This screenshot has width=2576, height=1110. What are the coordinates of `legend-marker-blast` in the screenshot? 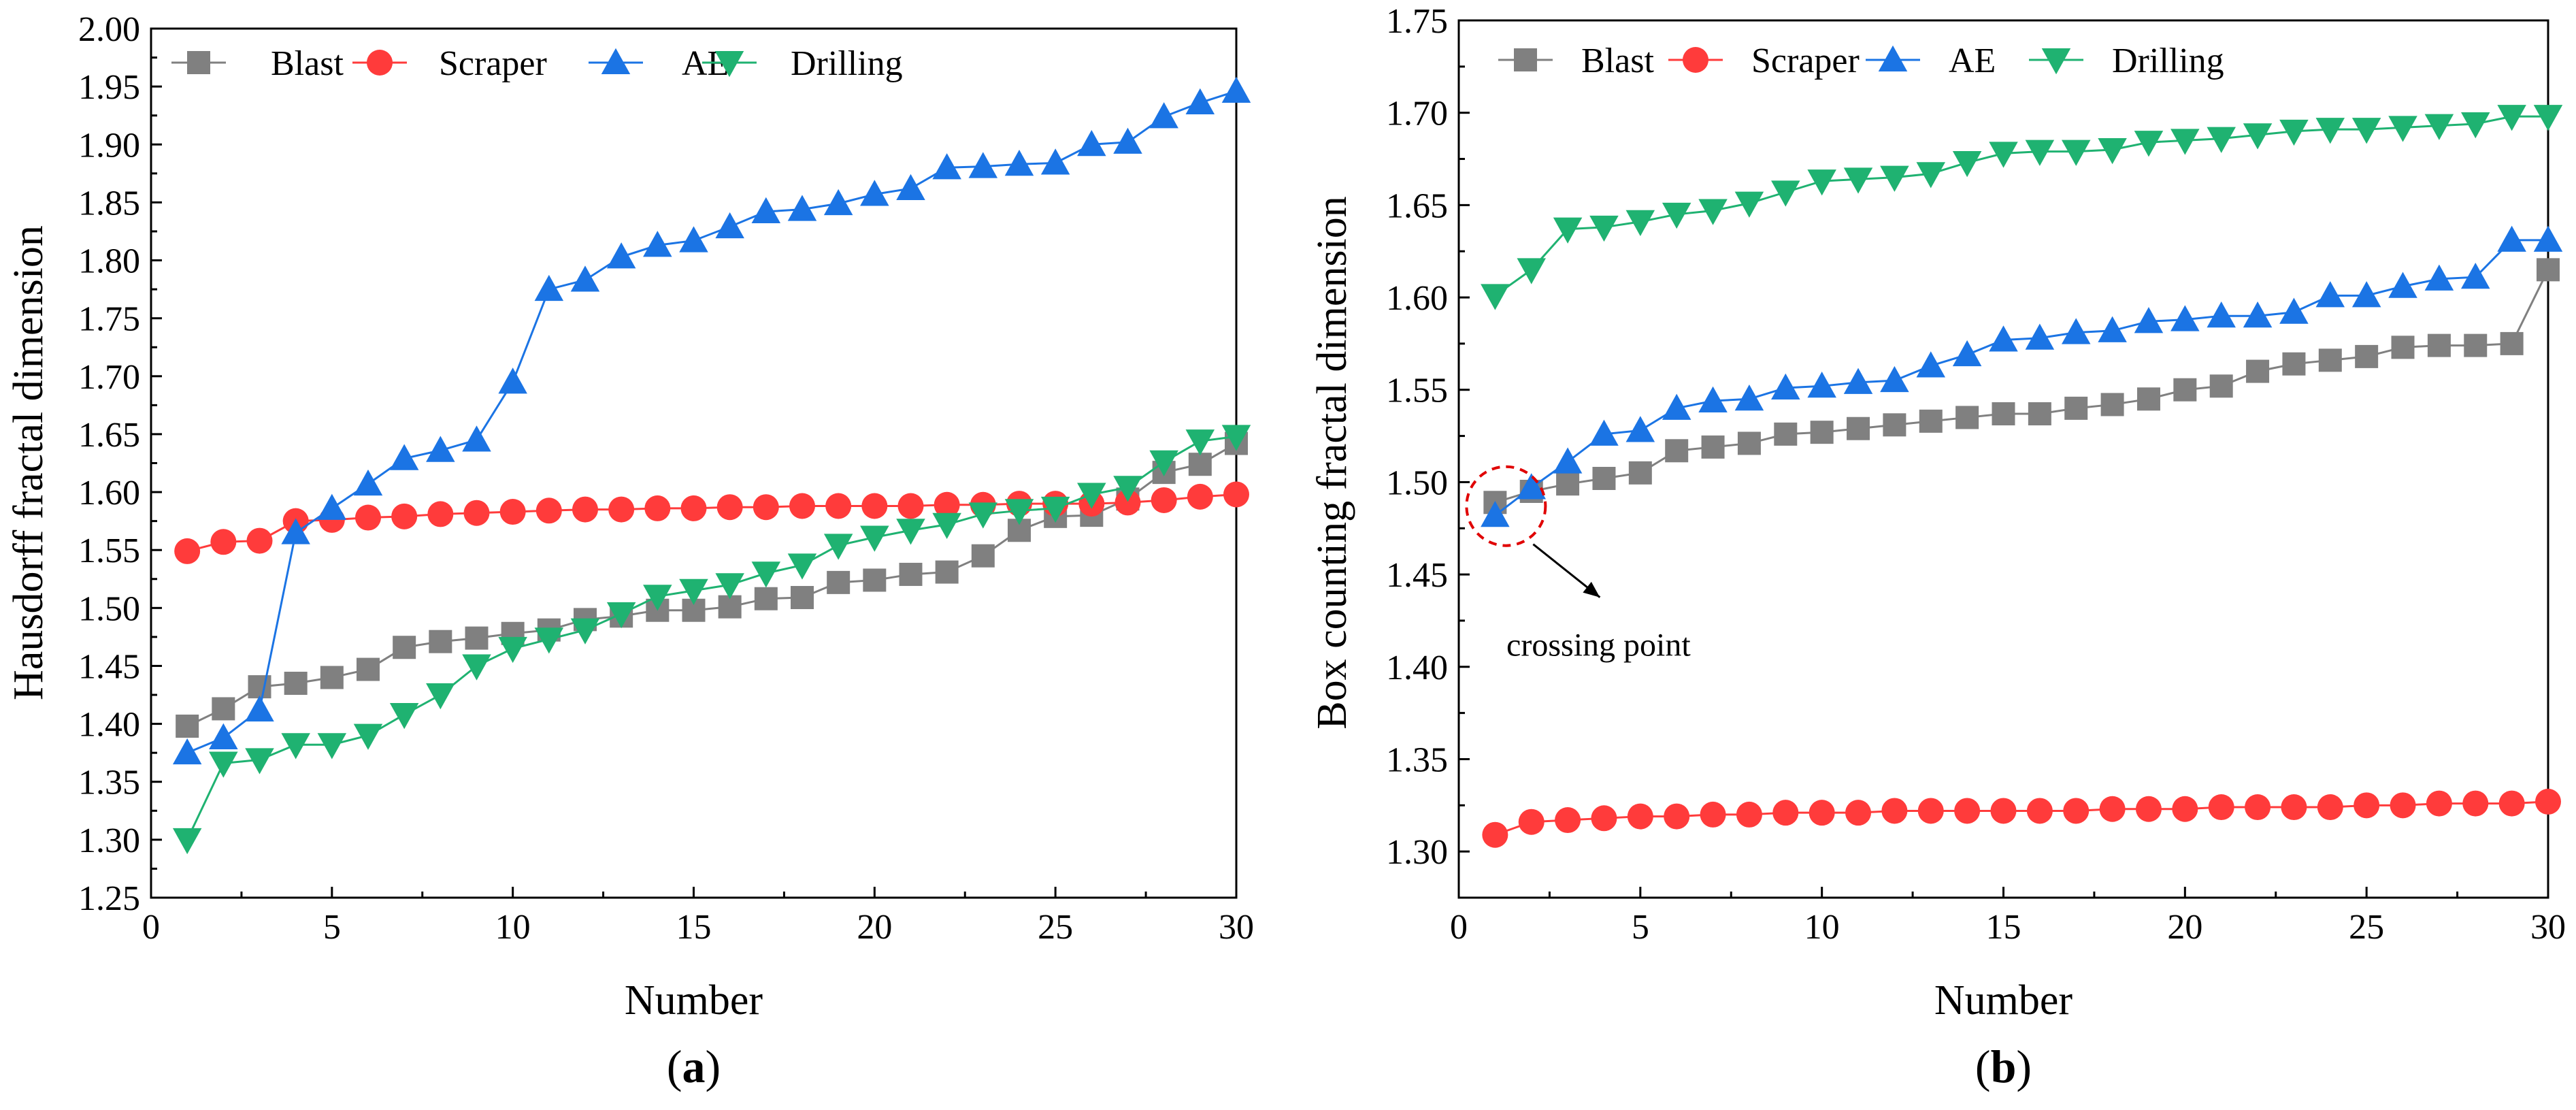 It's located at (1526, 59).